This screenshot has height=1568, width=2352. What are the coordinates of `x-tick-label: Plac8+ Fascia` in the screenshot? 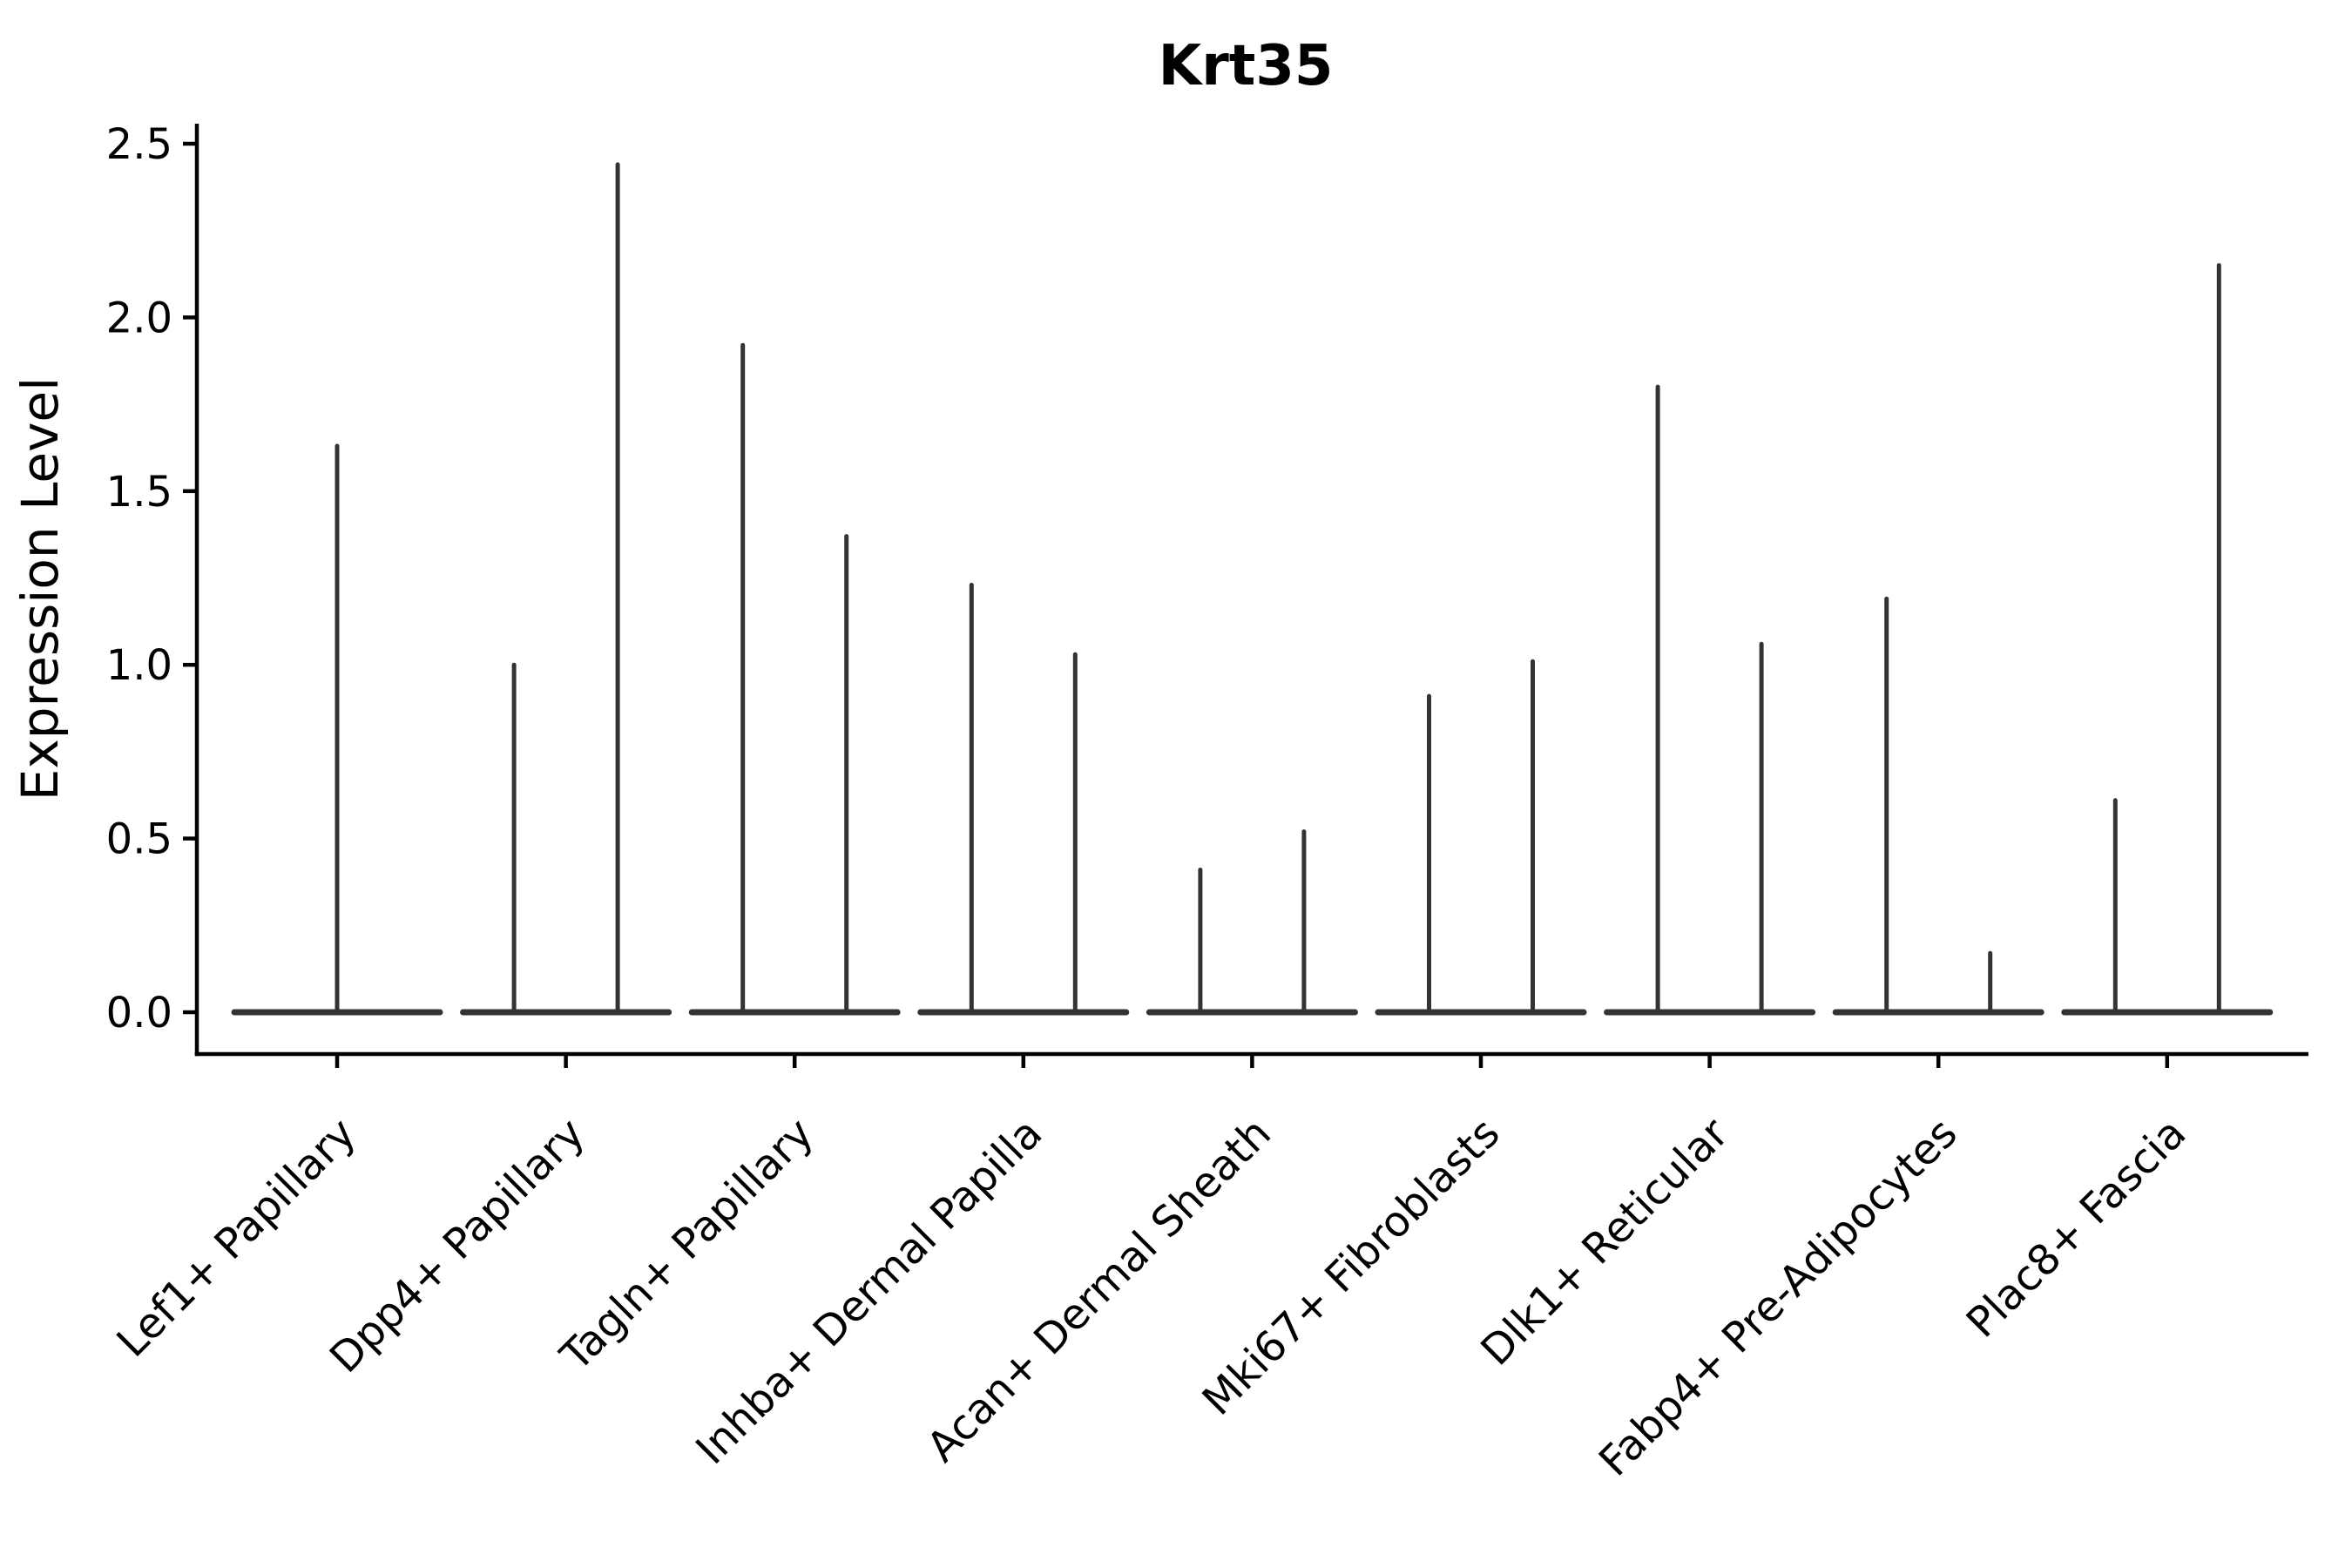 It's located at (2076, 1228).